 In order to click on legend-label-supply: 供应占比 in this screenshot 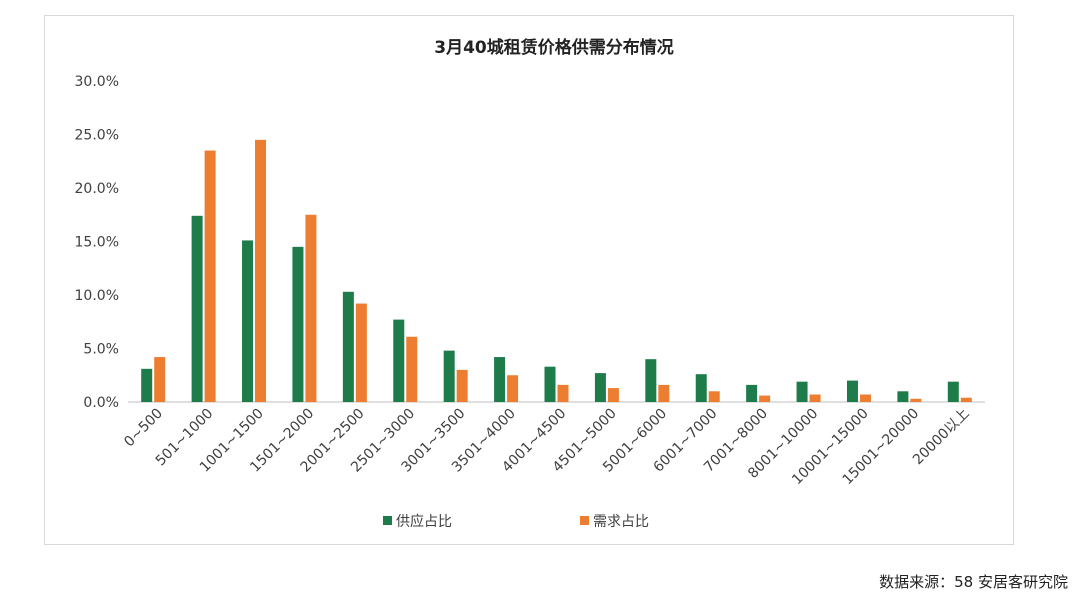, I will do `click(424, 521)`.